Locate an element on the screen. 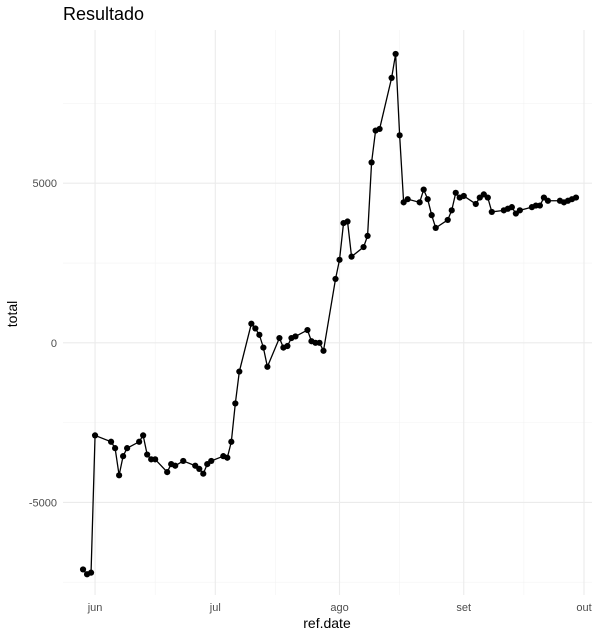 This screenshot has width=599, height=638. y-tick-label: 5000 is located at coordinates (45, 184).